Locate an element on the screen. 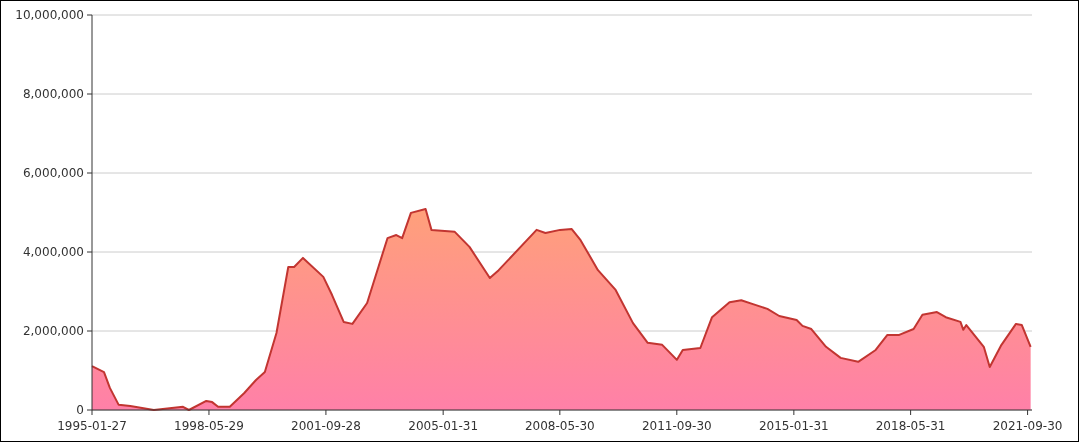 The height and width of the screenshot is (442, 1079). x-tick-label: 2018-05-31 is located at coordinates (910, 426).